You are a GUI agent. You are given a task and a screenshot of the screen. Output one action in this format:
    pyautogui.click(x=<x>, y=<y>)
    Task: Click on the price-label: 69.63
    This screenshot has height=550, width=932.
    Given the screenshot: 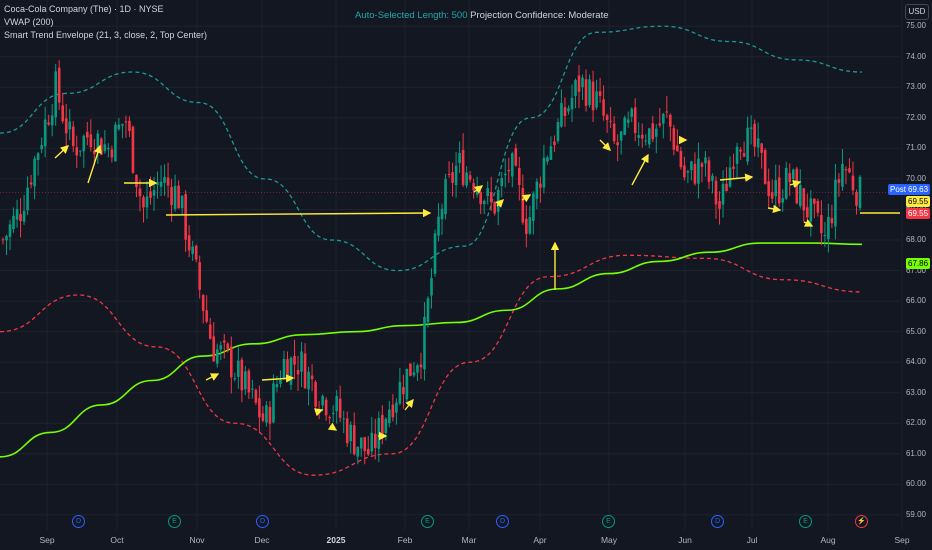 What is the action you would take?
    pyautogui.click(x=918, y=189)
    